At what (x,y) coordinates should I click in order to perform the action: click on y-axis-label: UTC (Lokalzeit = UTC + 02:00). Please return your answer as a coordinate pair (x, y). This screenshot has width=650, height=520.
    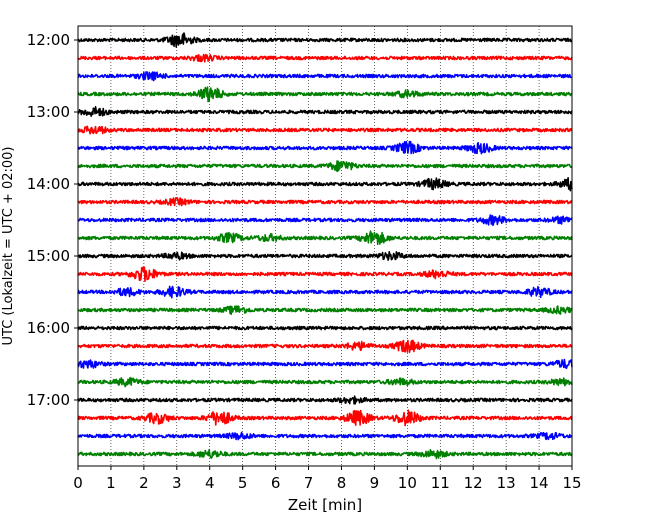
    Looking at the image, I should click on (8, 246).